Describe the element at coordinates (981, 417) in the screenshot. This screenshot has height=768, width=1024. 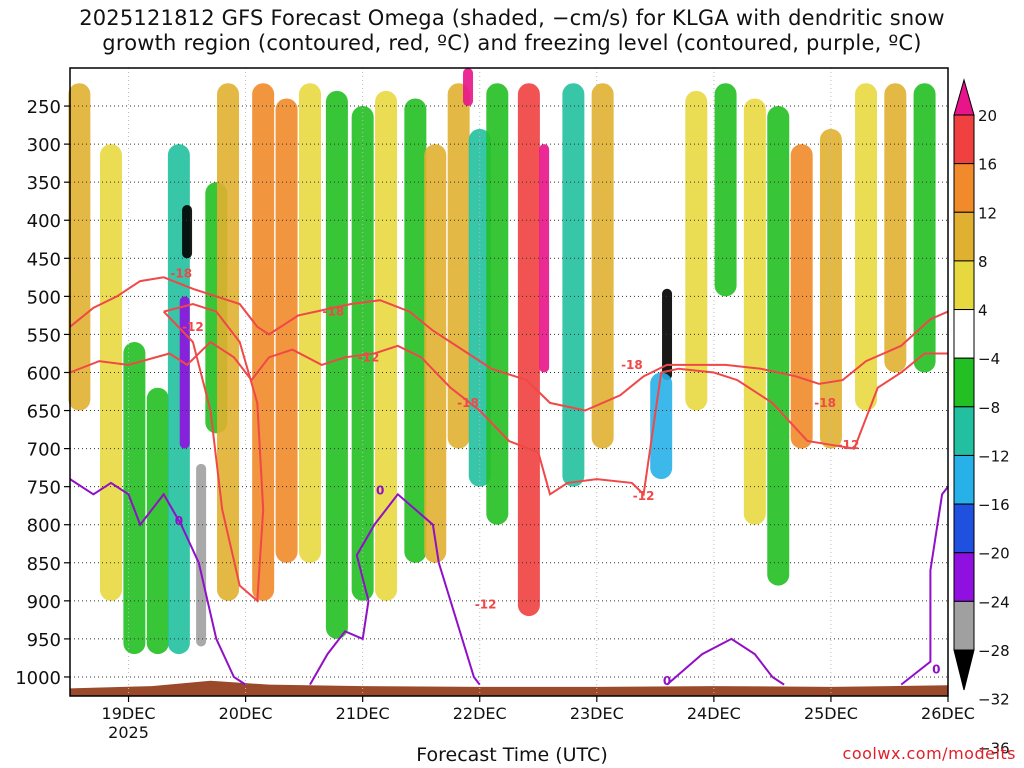
I see `colorbar: 20 16 12 8 4 −4 −8 −12 −16 −20 −24 −28 −32 −36` at that location.